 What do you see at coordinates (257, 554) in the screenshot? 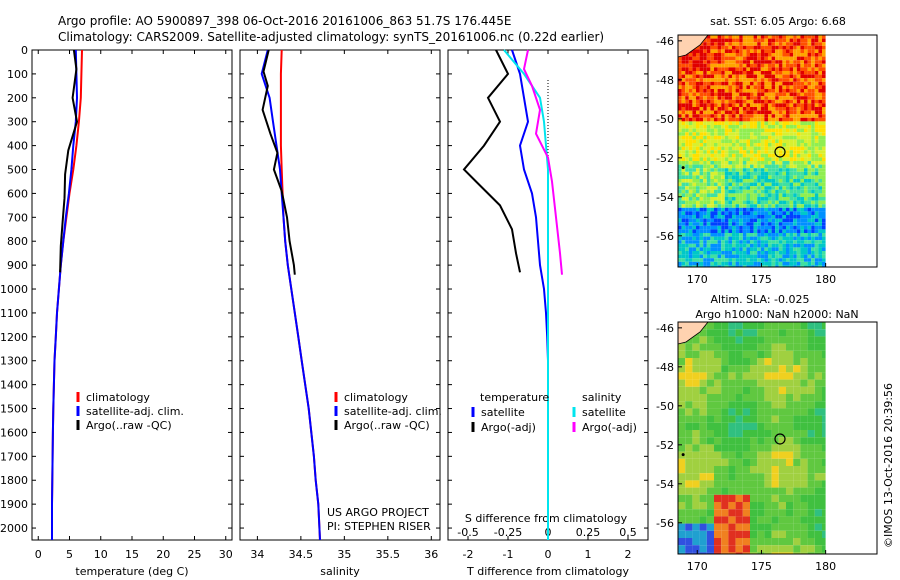
I see `x-tick-label: 34` at bounding box center [257, 554].